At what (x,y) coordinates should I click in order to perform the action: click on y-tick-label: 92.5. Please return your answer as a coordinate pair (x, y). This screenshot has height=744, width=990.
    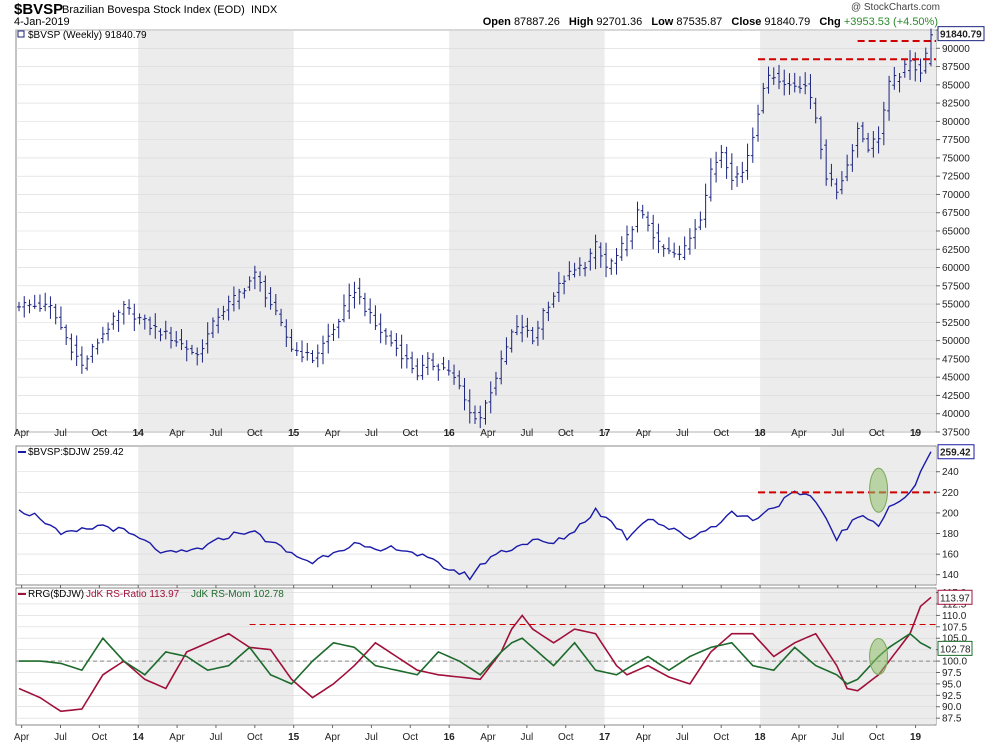
    Looking at the image, I should click on (952, 696).